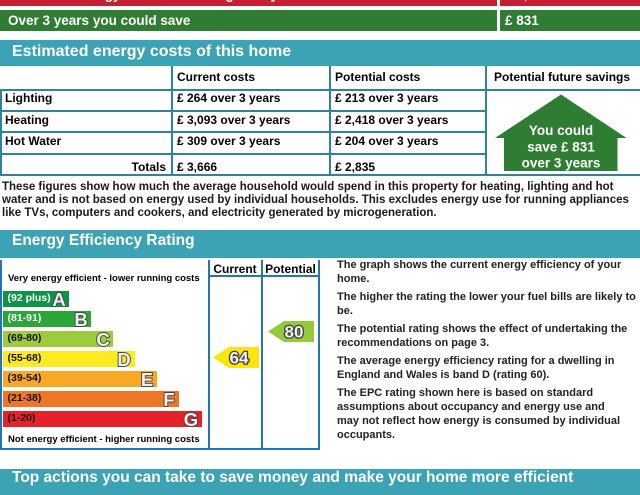 The height and width of the screenshot is (495, 640). Describe the element at coordinates (191, 419) in the screenshot. I see `svg-text: G` at that location.